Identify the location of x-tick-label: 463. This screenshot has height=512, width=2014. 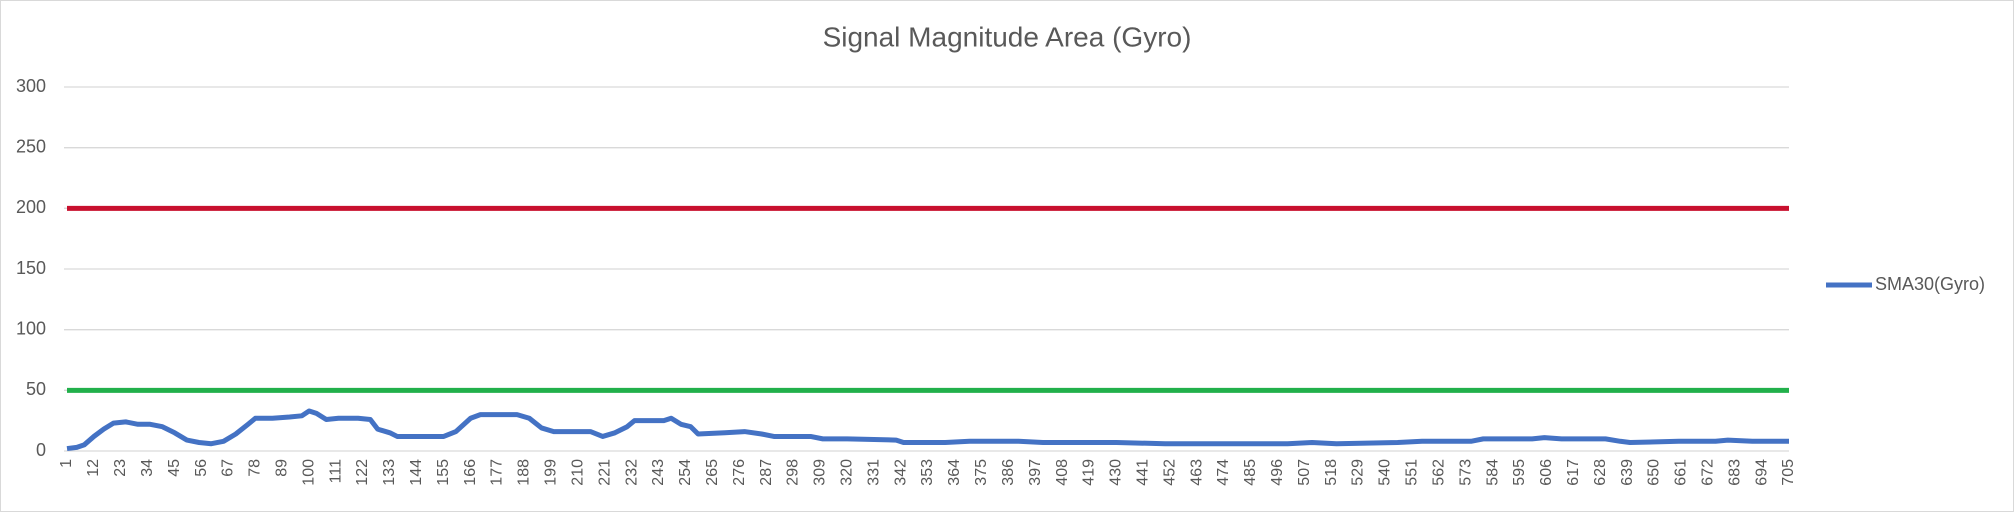
(1196, 472).